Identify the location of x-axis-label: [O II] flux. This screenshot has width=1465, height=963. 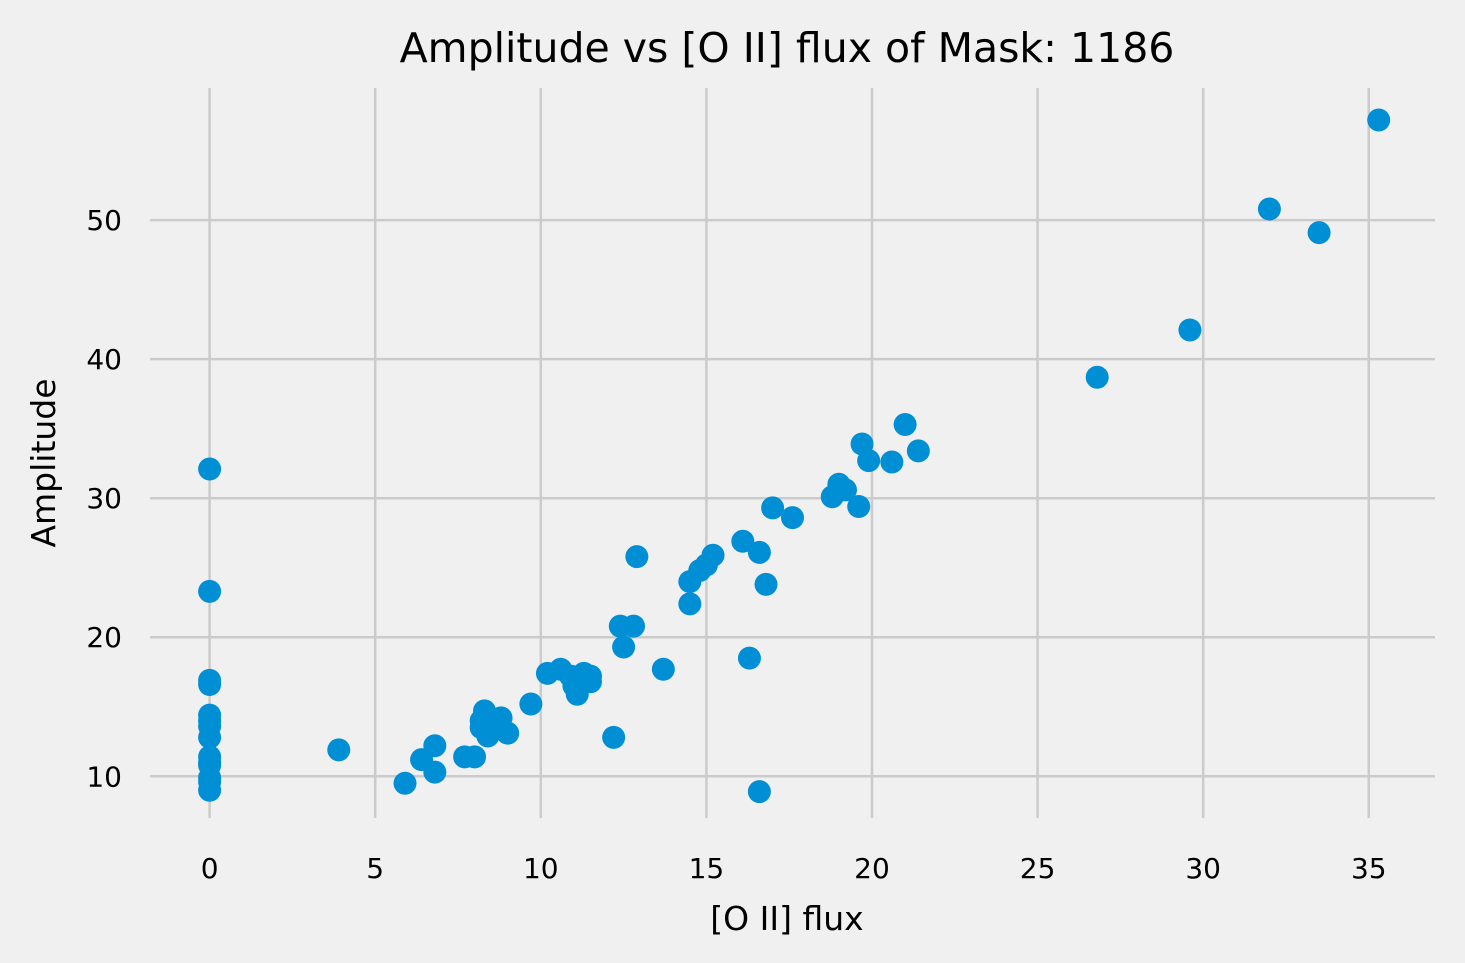
(786, 918).